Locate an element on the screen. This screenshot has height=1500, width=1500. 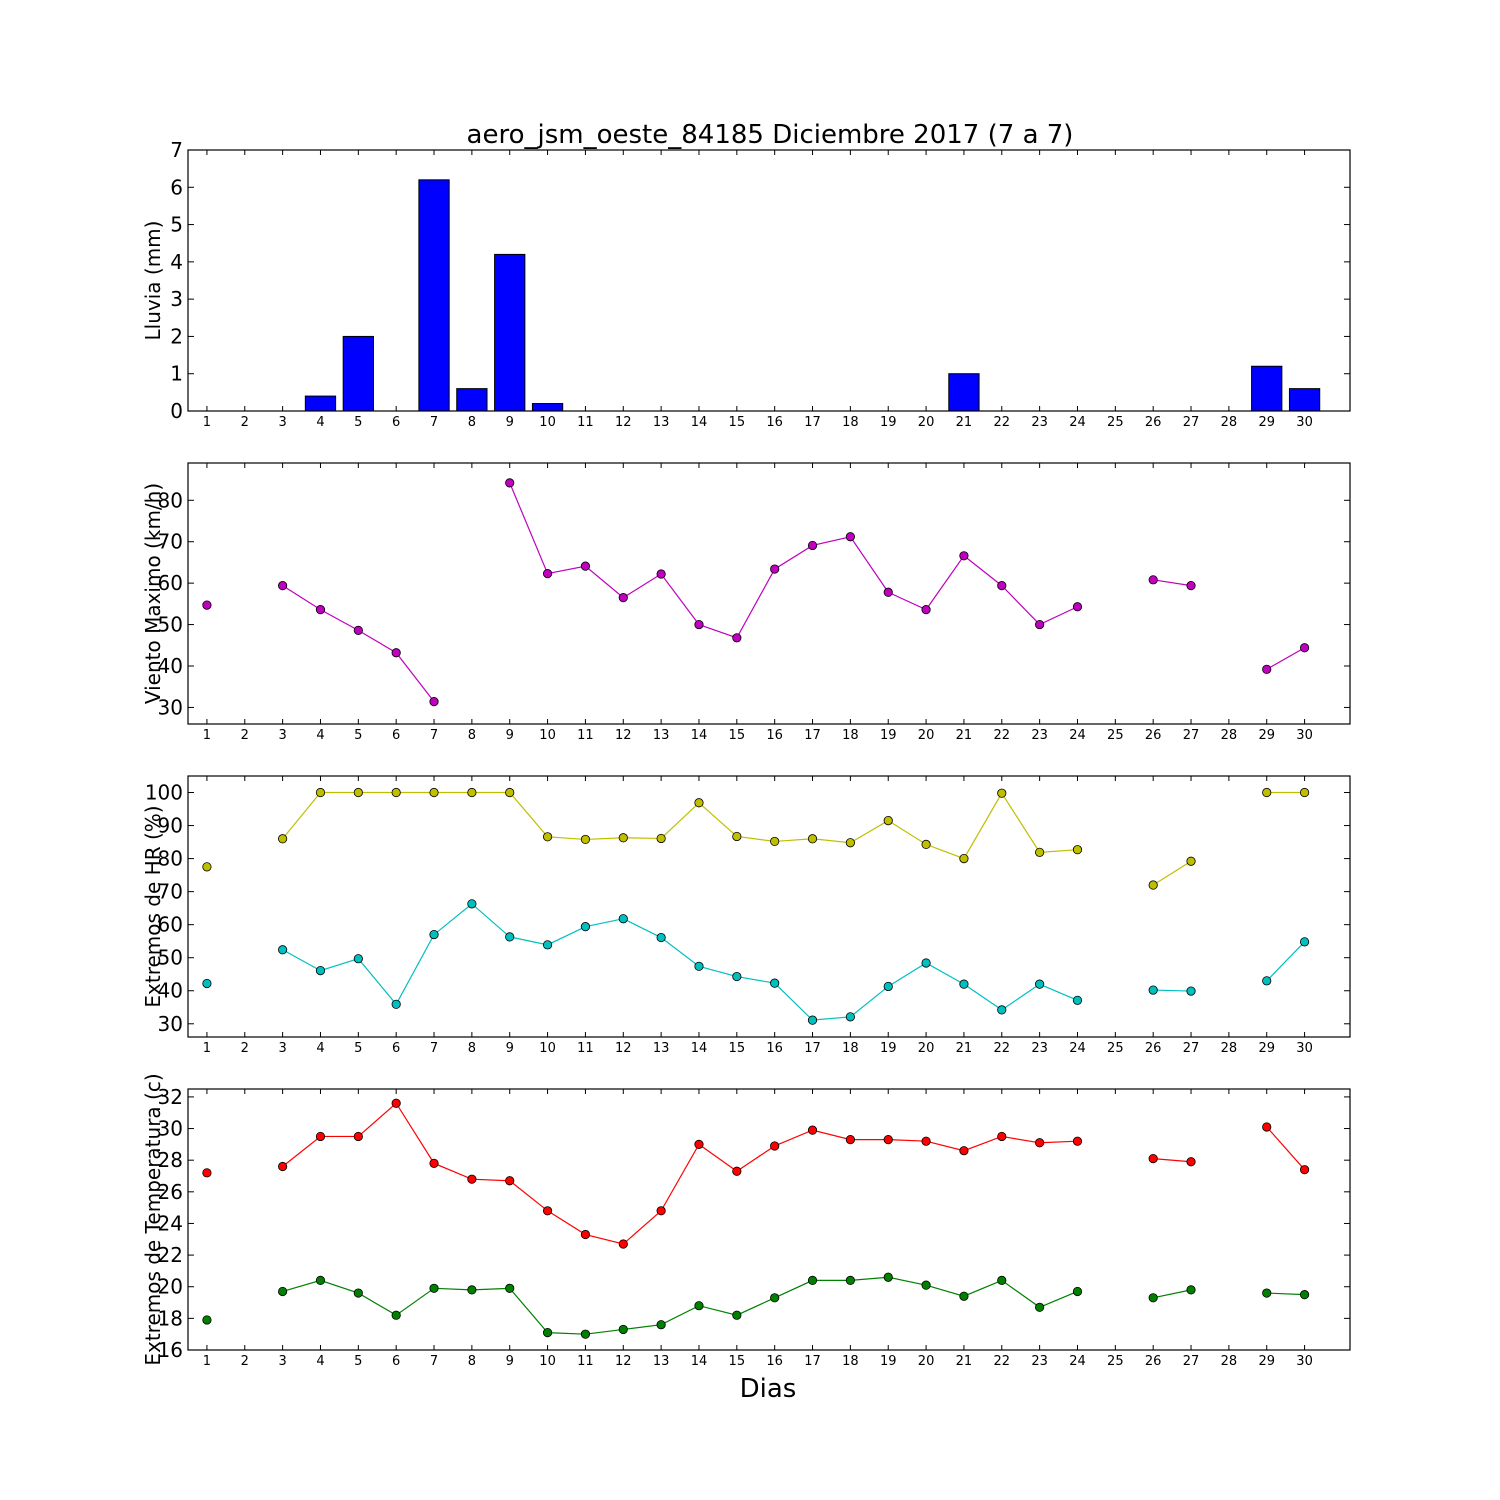
y-tick-label: 1 is located at coordinates (176, 374).